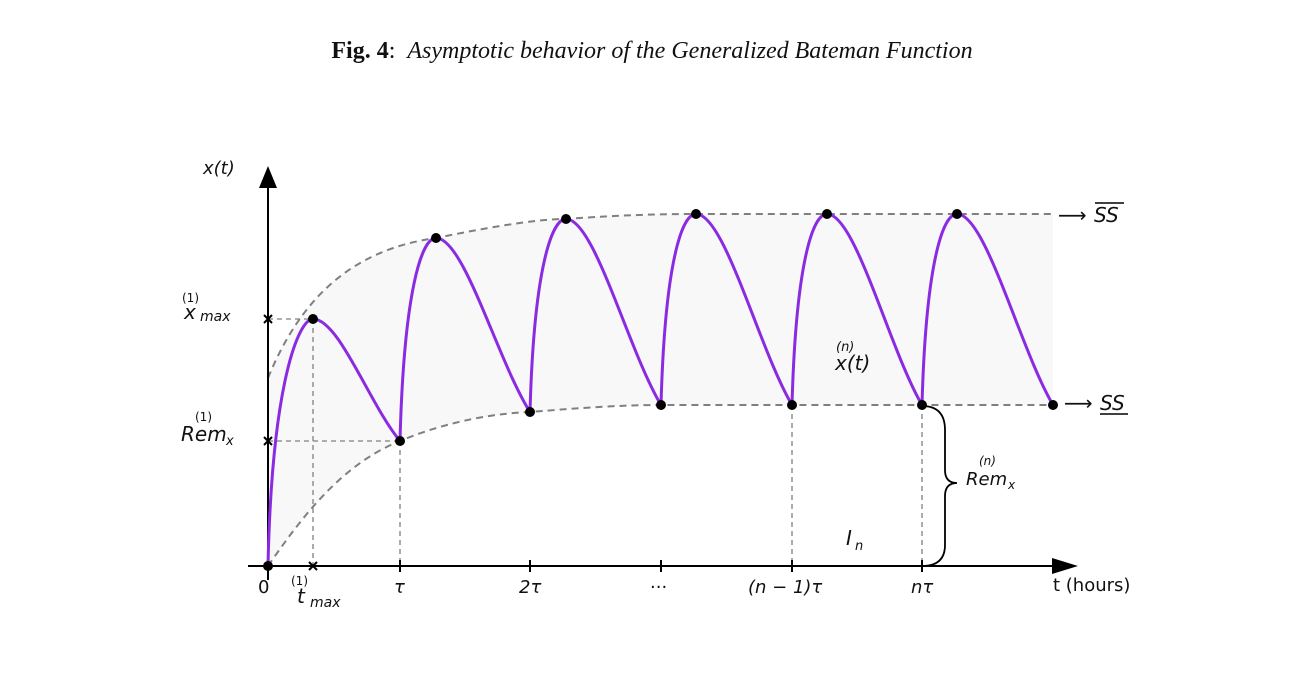 This screenshot has width=1304, height=691. Describe the element at coordinates (922, 587) in the screenshot. I see `tick-label-ntau: nτ` at that location.